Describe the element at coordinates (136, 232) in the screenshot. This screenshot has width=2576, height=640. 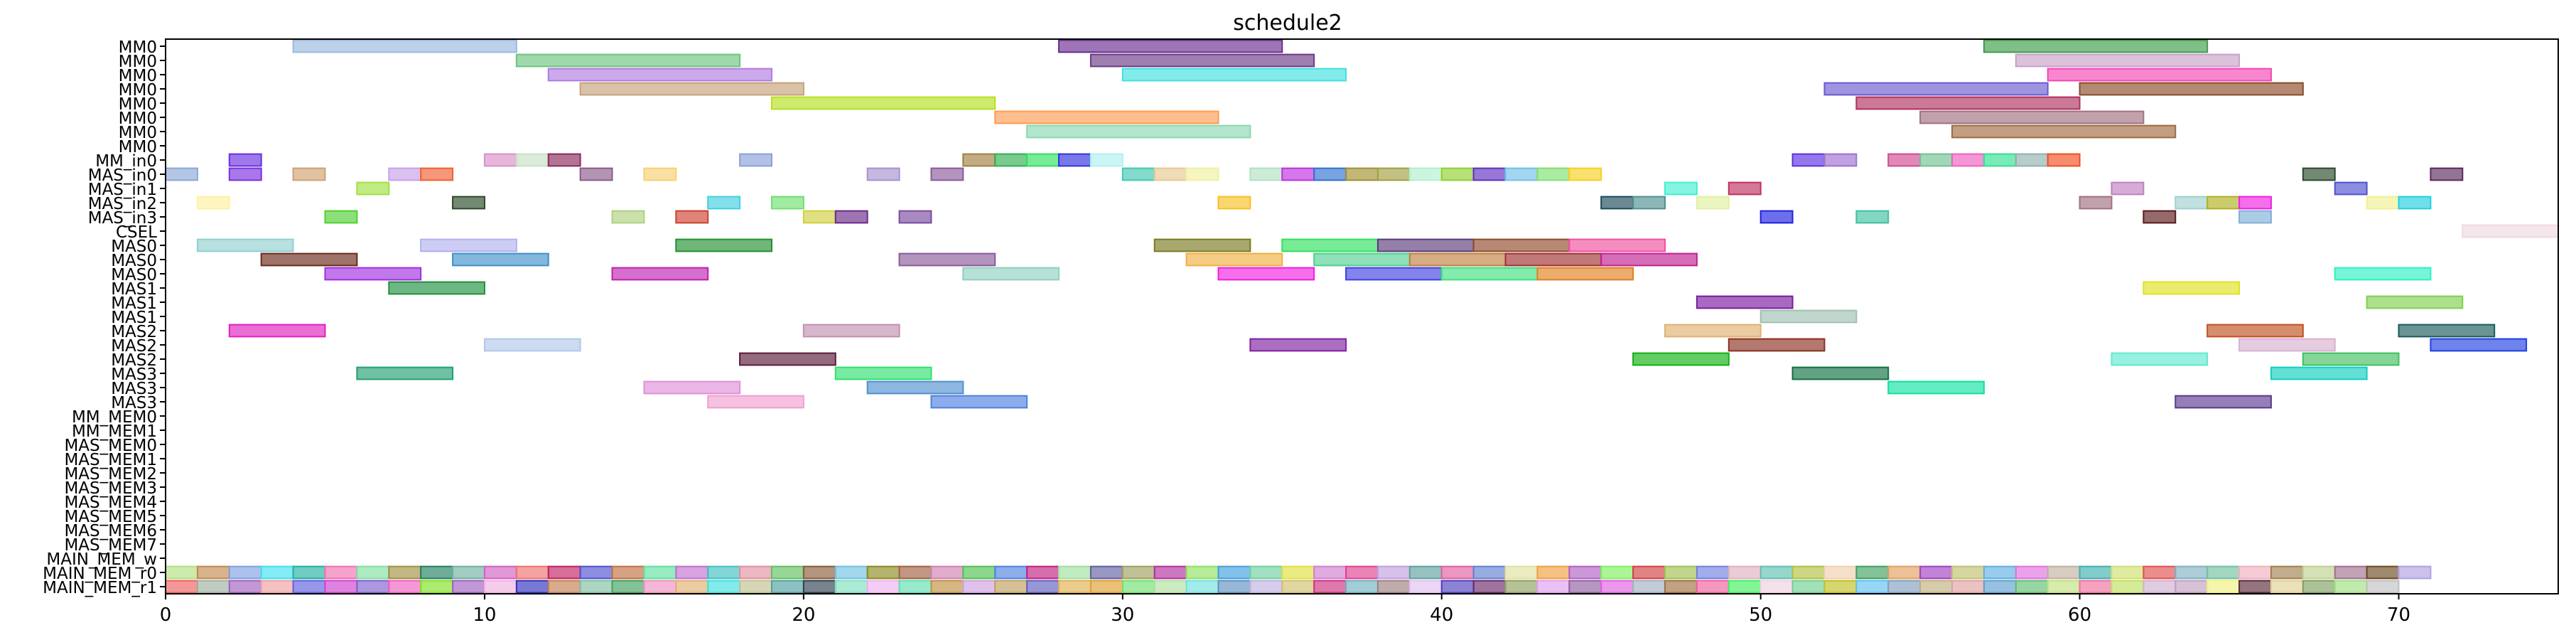
I see `y-tick-label: CSEL` at that location.